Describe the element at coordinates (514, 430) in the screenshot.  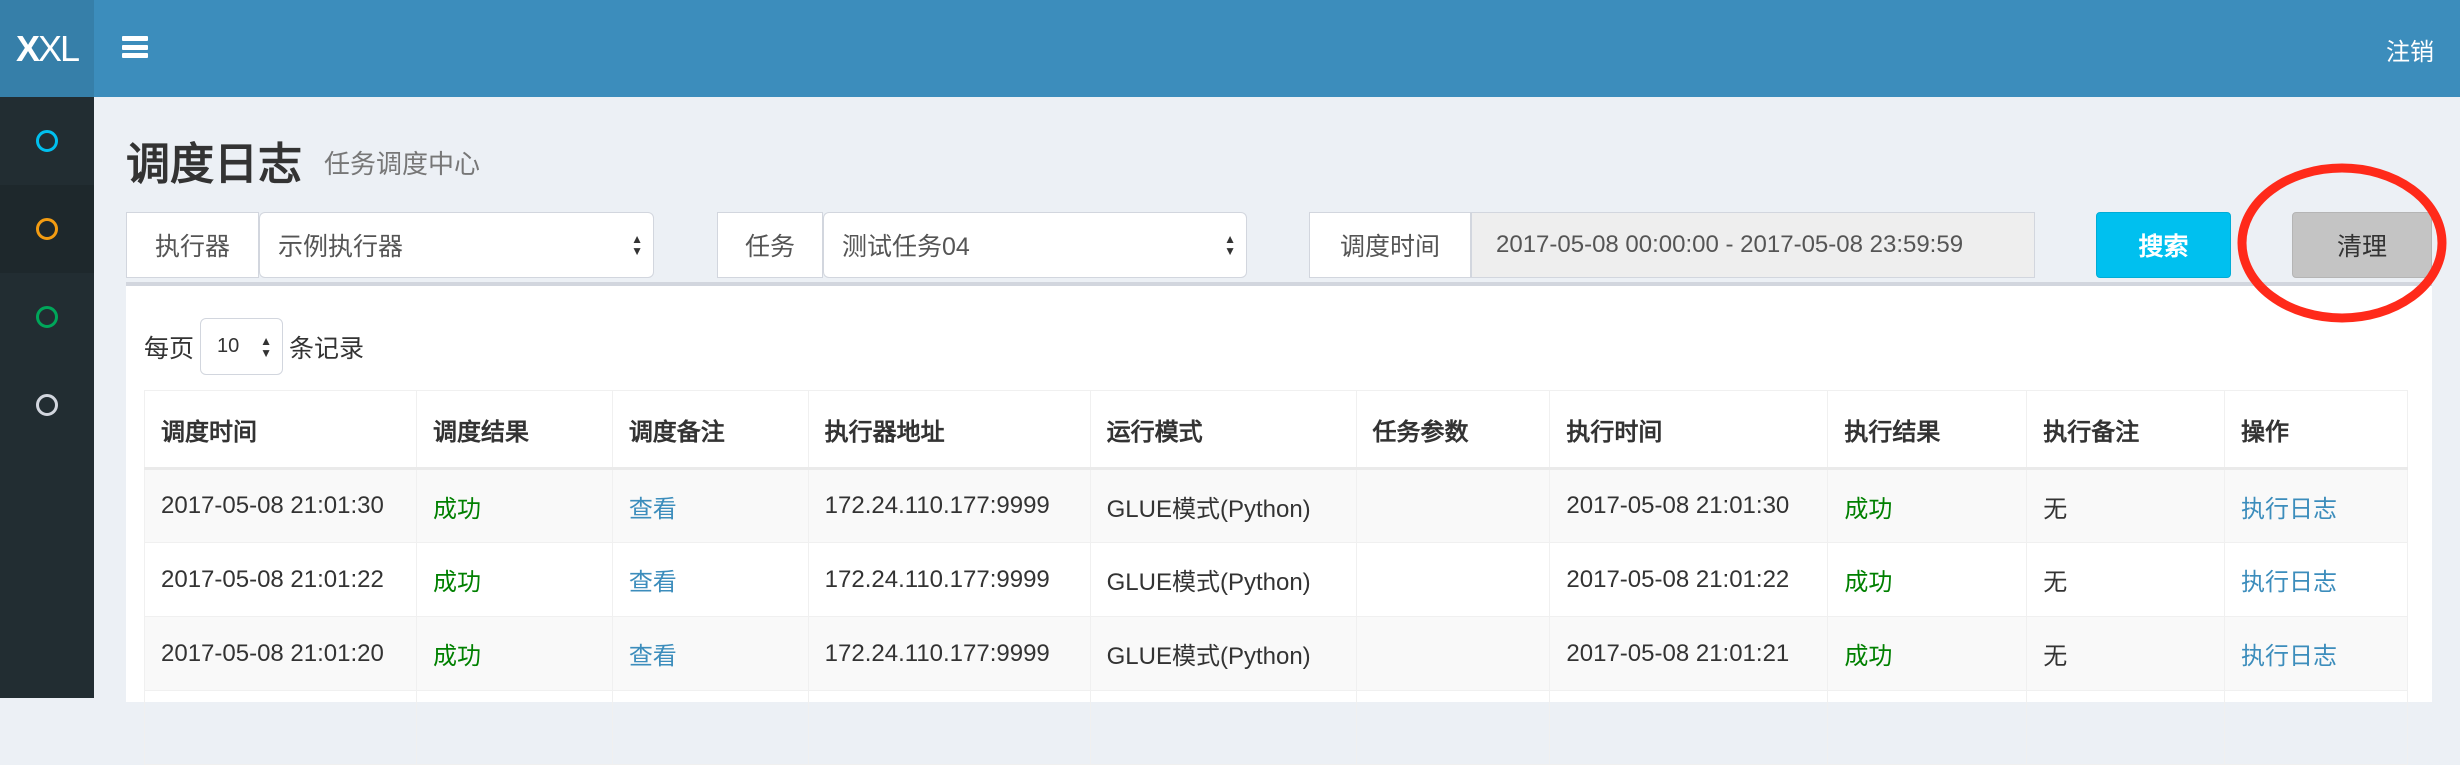
I see `column-header: 调度结果` at that location.